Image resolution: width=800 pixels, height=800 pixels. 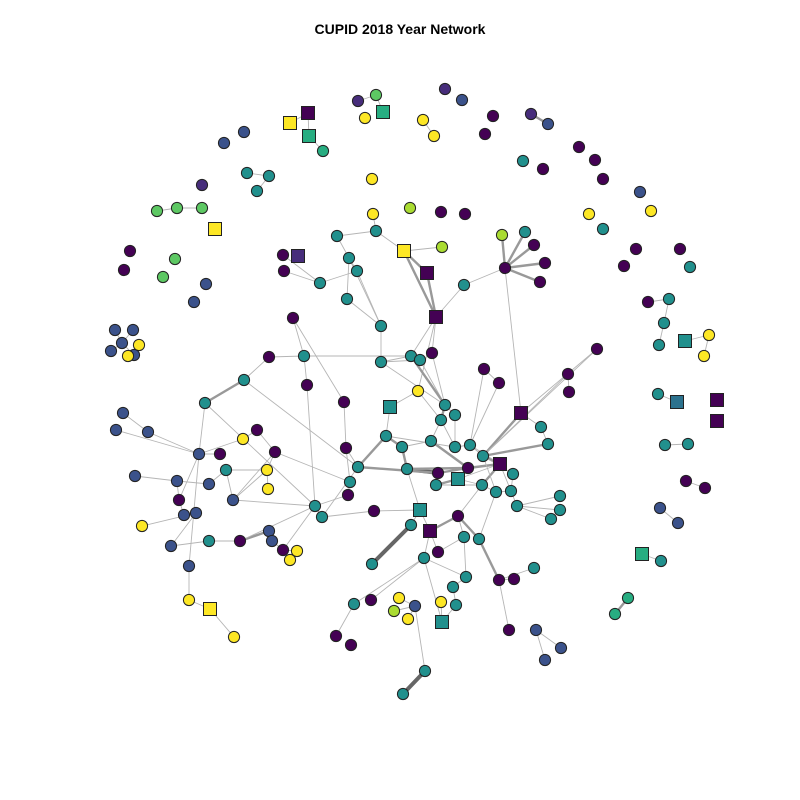 I want to click on plot-title: CUPID 2018 Year Network, so click(x=400, y=29).